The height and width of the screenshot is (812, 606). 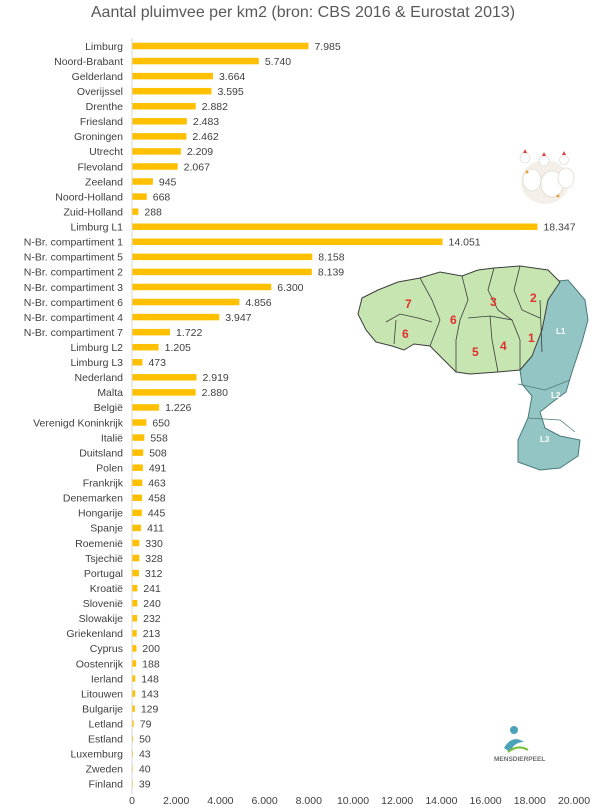 I want to click on category-label: Tsjechië, so click(x=104, y=559).